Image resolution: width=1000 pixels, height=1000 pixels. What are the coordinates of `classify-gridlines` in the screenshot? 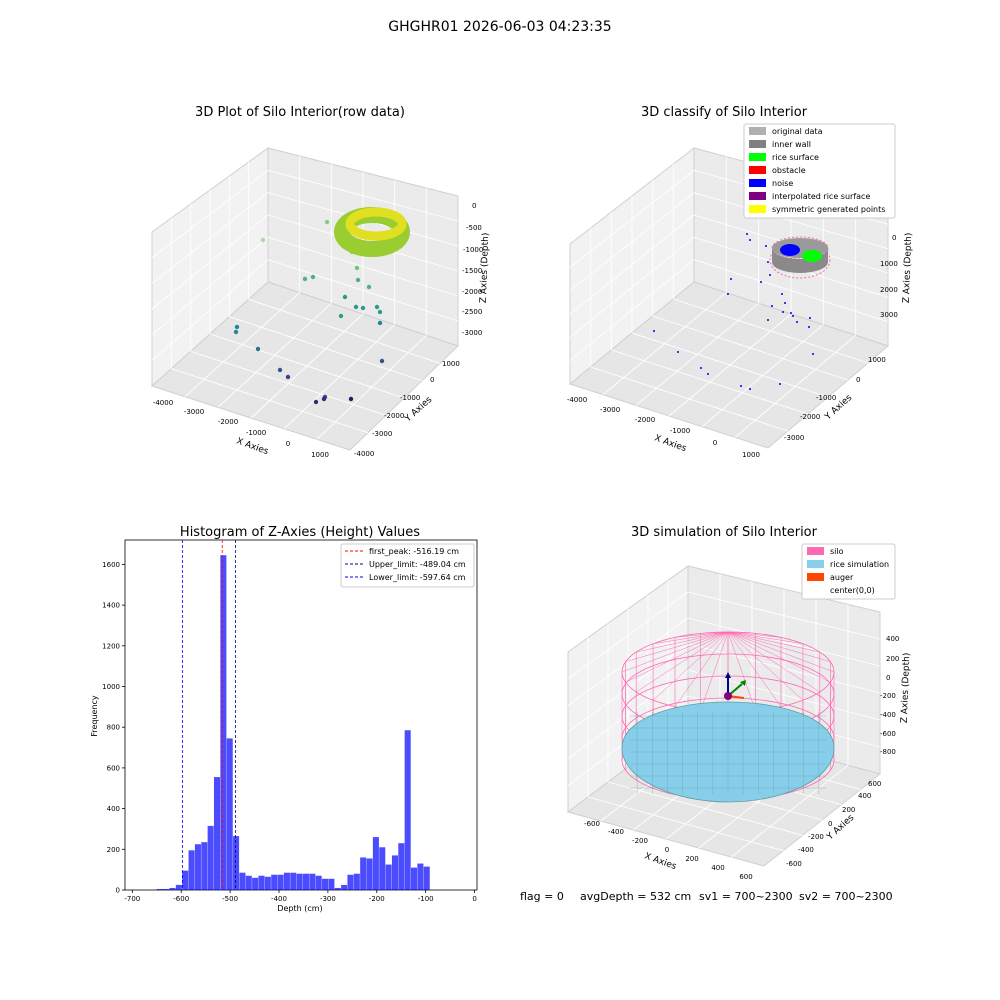 It's located at (729, 297).